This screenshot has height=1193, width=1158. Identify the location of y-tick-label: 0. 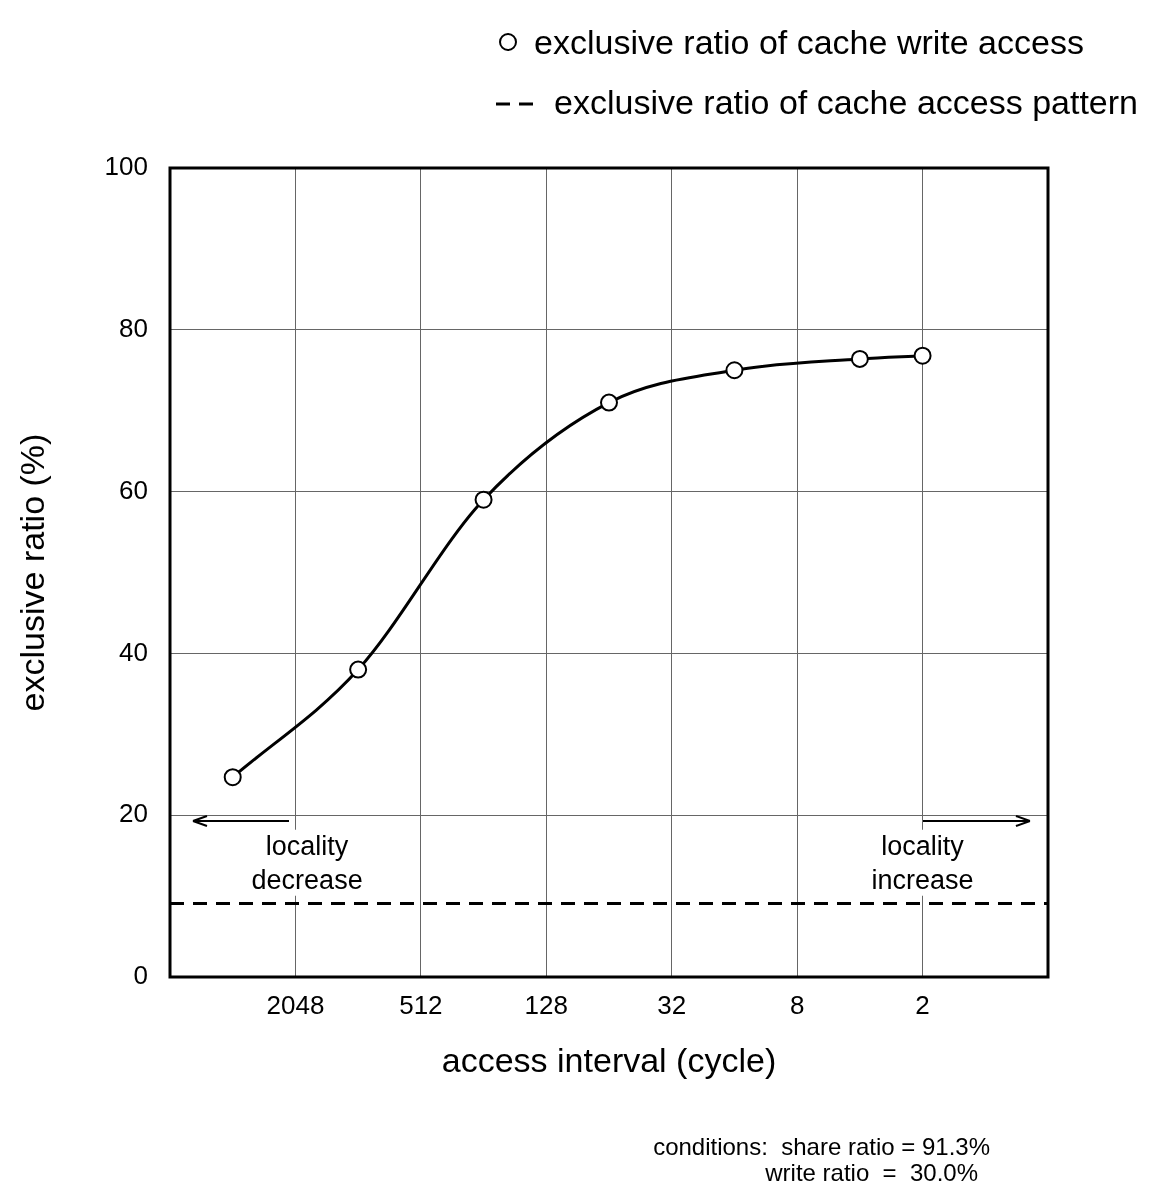
(140, 975).